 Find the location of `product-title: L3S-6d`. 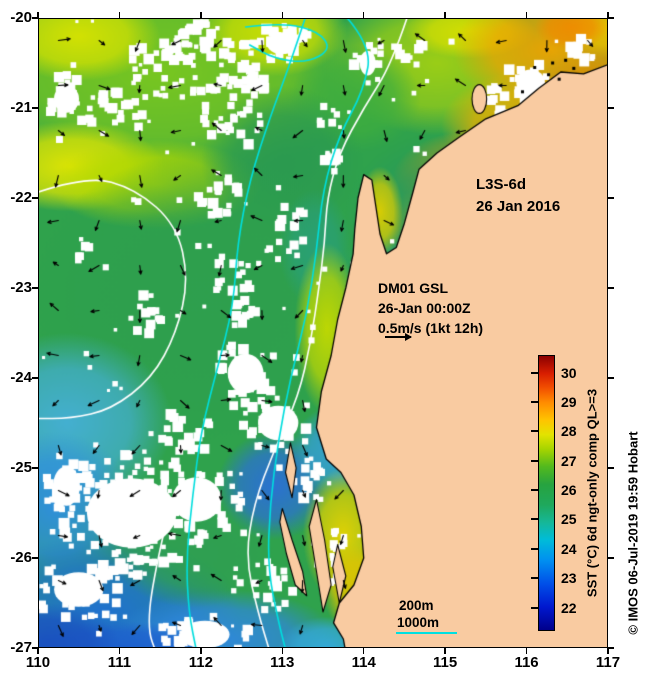

product-title: L3S-6d is located at coordinates (501, 184).